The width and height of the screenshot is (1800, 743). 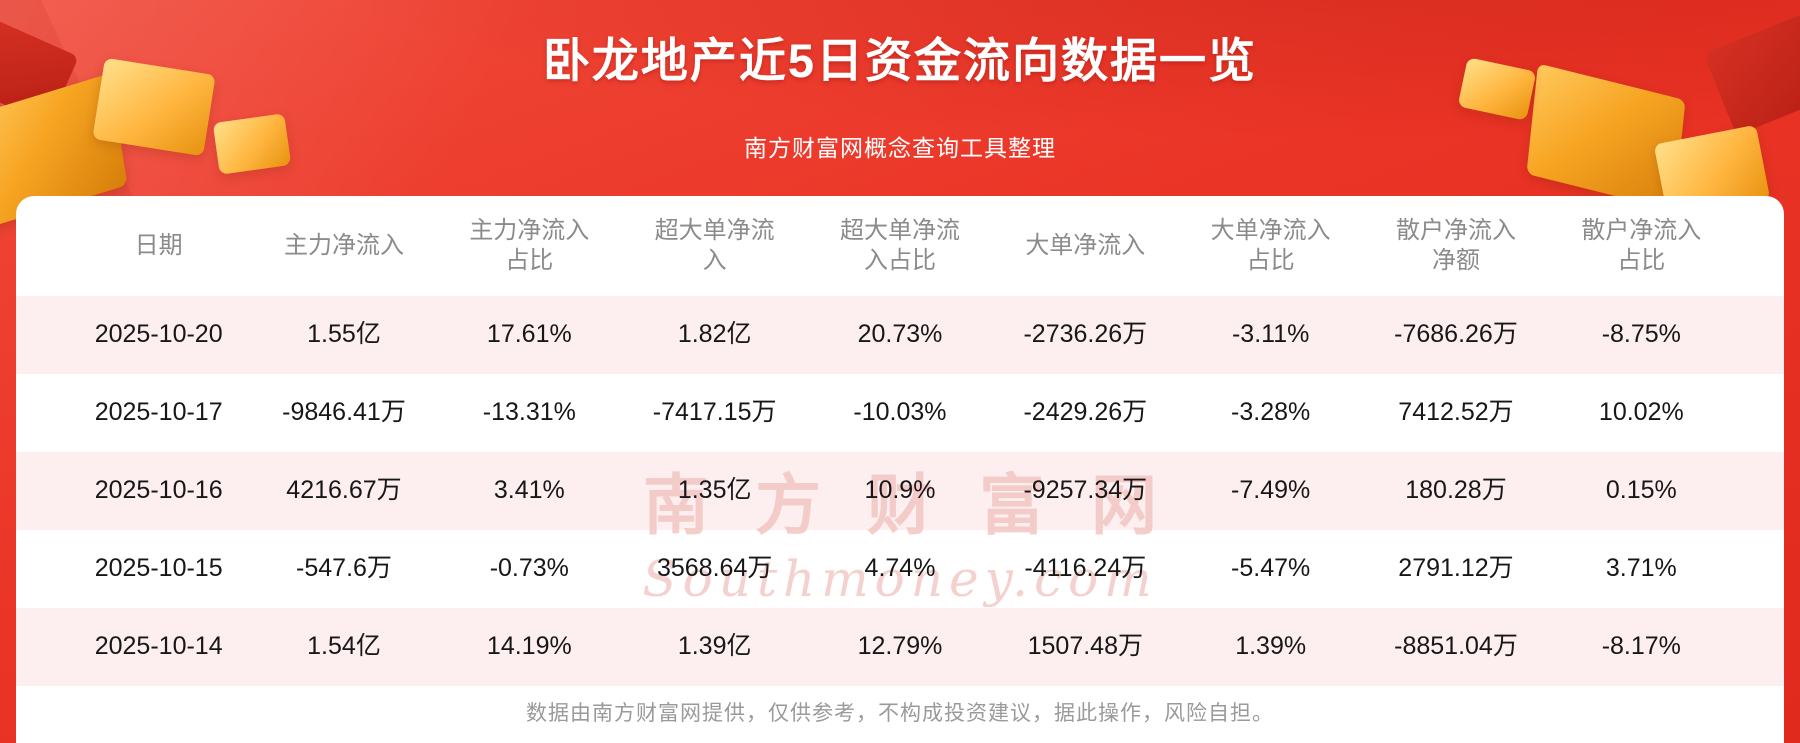 What do you see at coordinates (344, 490) in the screenshot?
I see `table-cell: 4216.67万` at bounding box center [344, 490].